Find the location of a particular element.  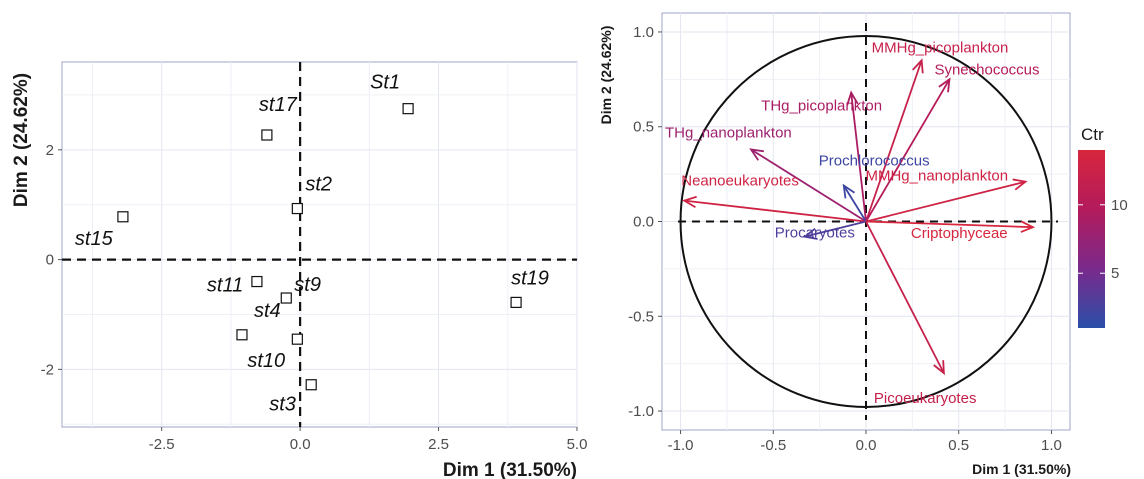

point-label: st2 is located at coordinates (318, 185).